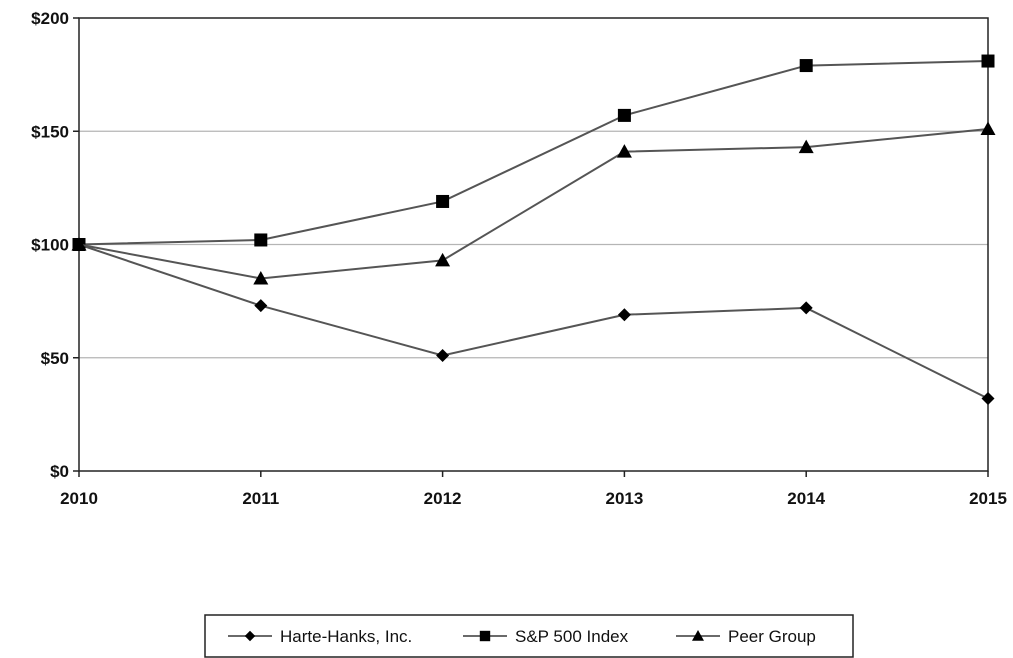 The width and height of the screenshot is (1013, 658). What do you see at coordinates (698, 635) in the screenshot?
I see `legend-marker-triangle` at bounding box center [698, 635].